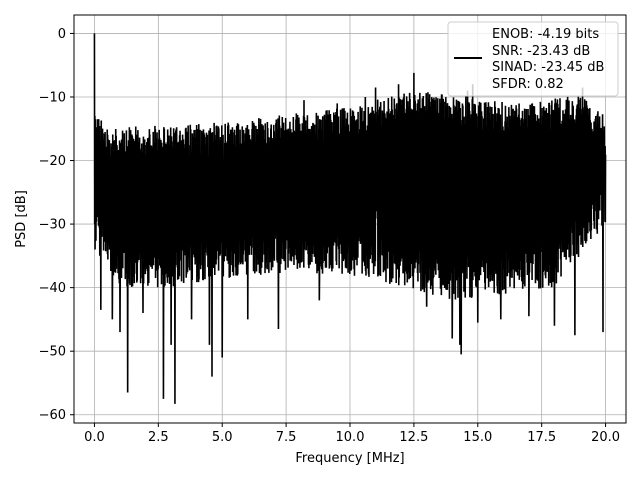 The height and width of the screenshot is (480, 640). What do you see at coordinates (52, 225) in the screenshot?
I see `y-tick-label: −30` at bounding box center [52, 225].